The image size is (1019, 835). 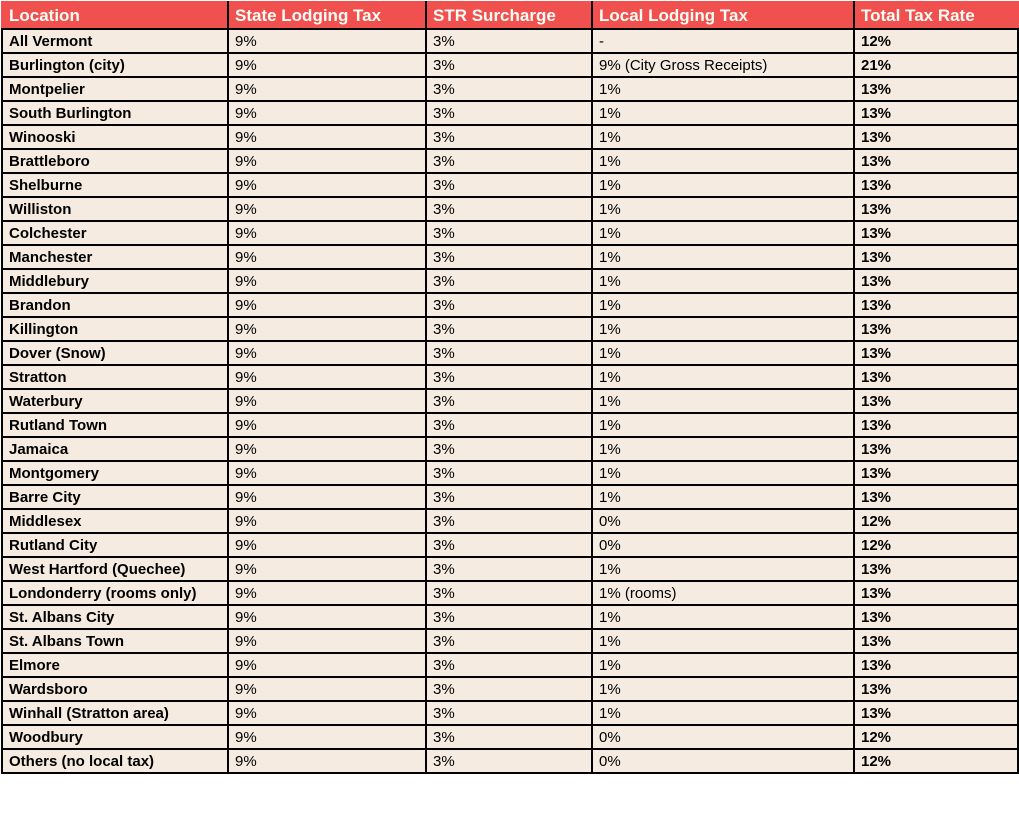 I want to click on location-cell: Williston, so click(x=115, y=209).